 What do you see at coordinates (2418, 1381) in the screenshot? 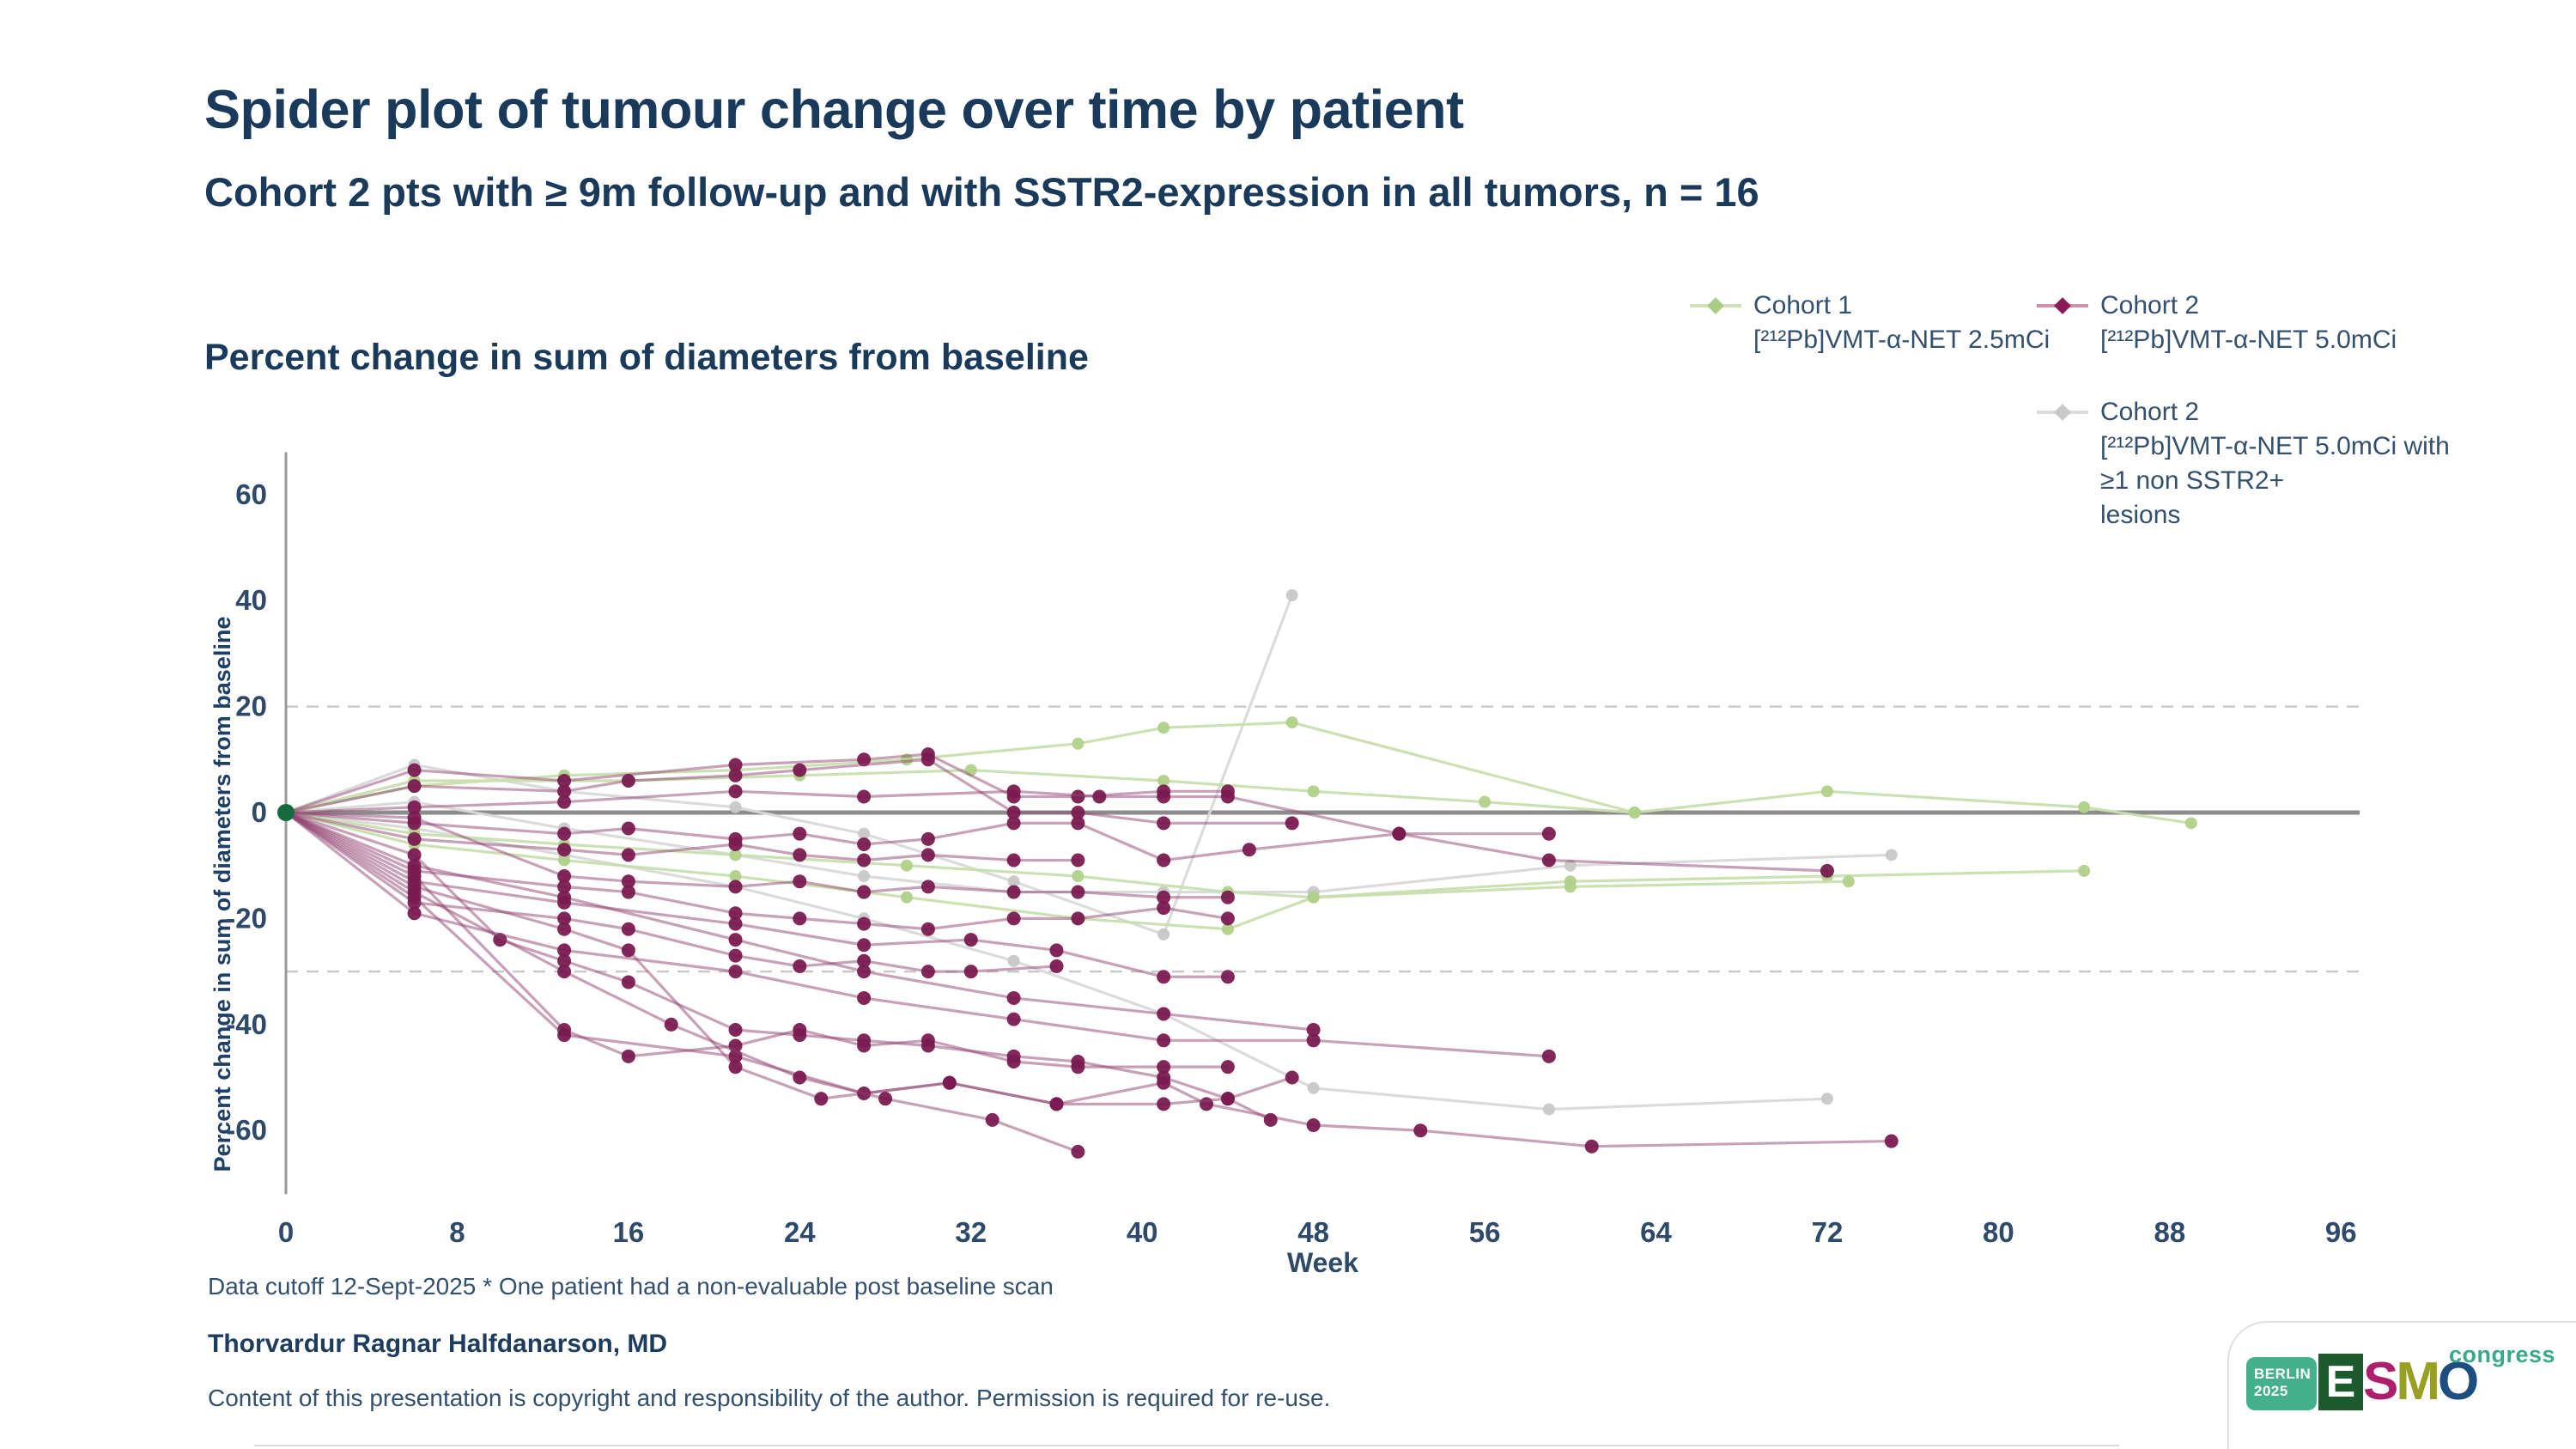
I see `esmo-letter-m: M` at bounding box center [2418, 1381].